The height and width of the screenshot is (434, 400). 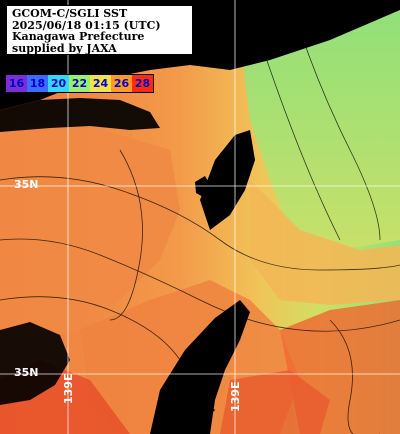 What do you see at coordinates (142, 83) in the screenshot?
I see `legend-item-28: 28` at bounding box center [142, 83].